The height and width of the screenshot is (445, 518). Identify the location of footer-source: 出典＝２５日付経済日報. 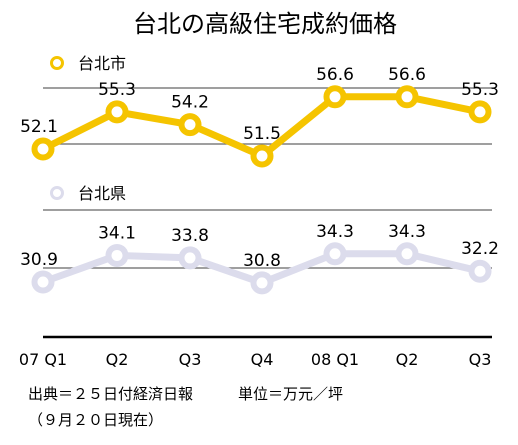
(111, 394).